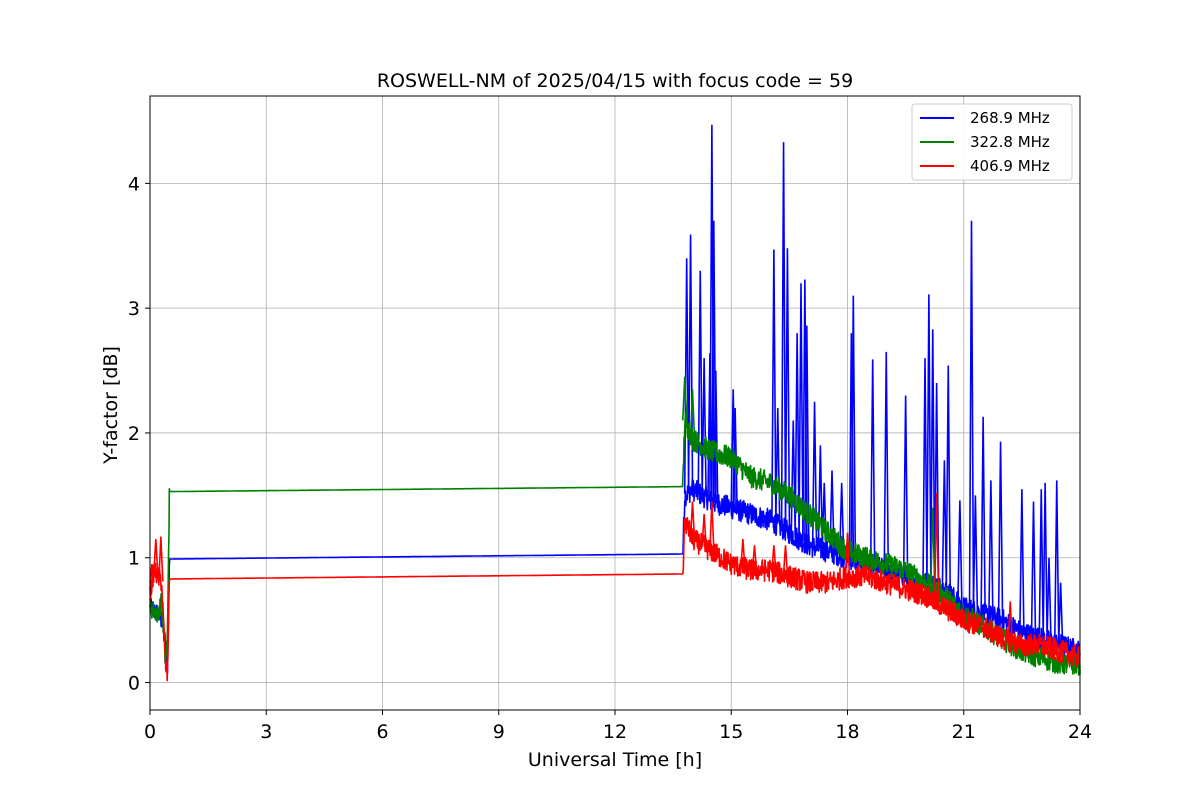 The image size is (1200, 800). I want to click on x-tick-label: 12, so click(615, 732).